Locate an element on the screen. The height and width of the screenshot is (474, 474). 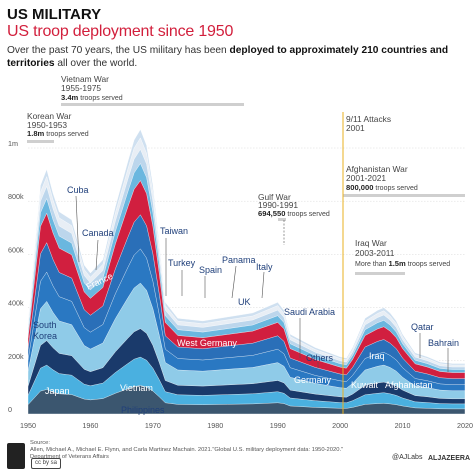
label-others: Others is located at coordinates (320, 358).